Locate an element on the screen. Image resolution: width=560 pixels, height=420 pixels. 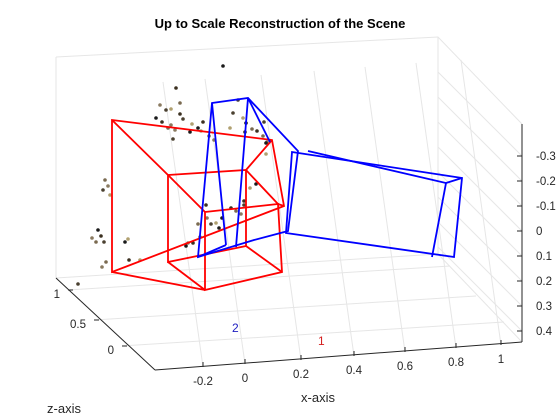
x-axis-label: x-axis is located at coordinates (318, 397).